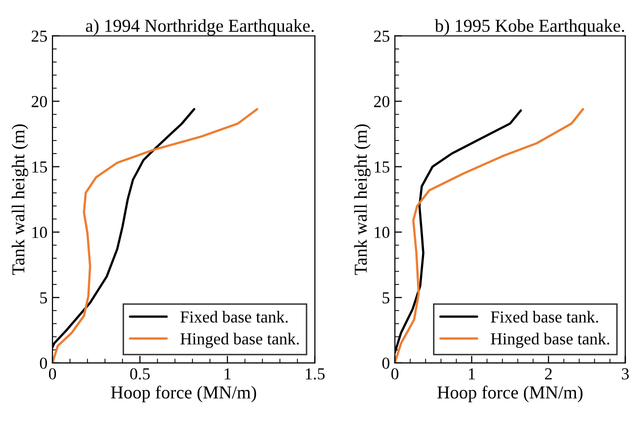 The image size is (640, 422). Describe the element at coordinates (140, 374) in the screenshot. I see `x-tick-label: 0.5` at that location.